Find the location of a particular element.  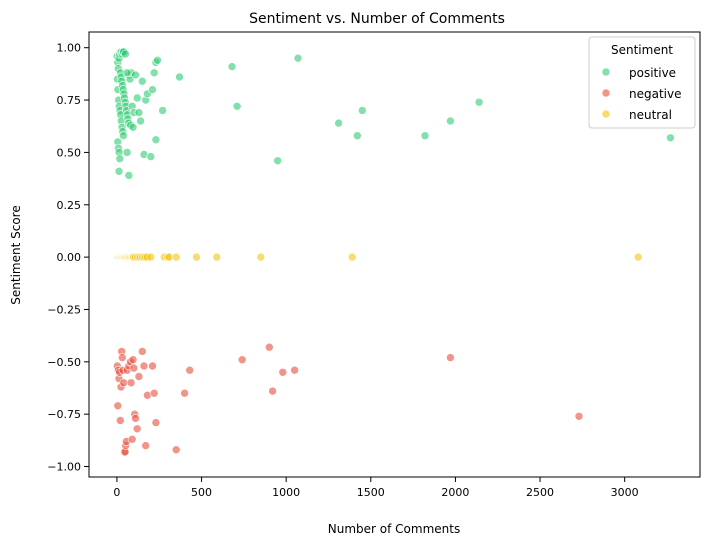

x-tick-label: 2500 is located at coordinates (540, 492).